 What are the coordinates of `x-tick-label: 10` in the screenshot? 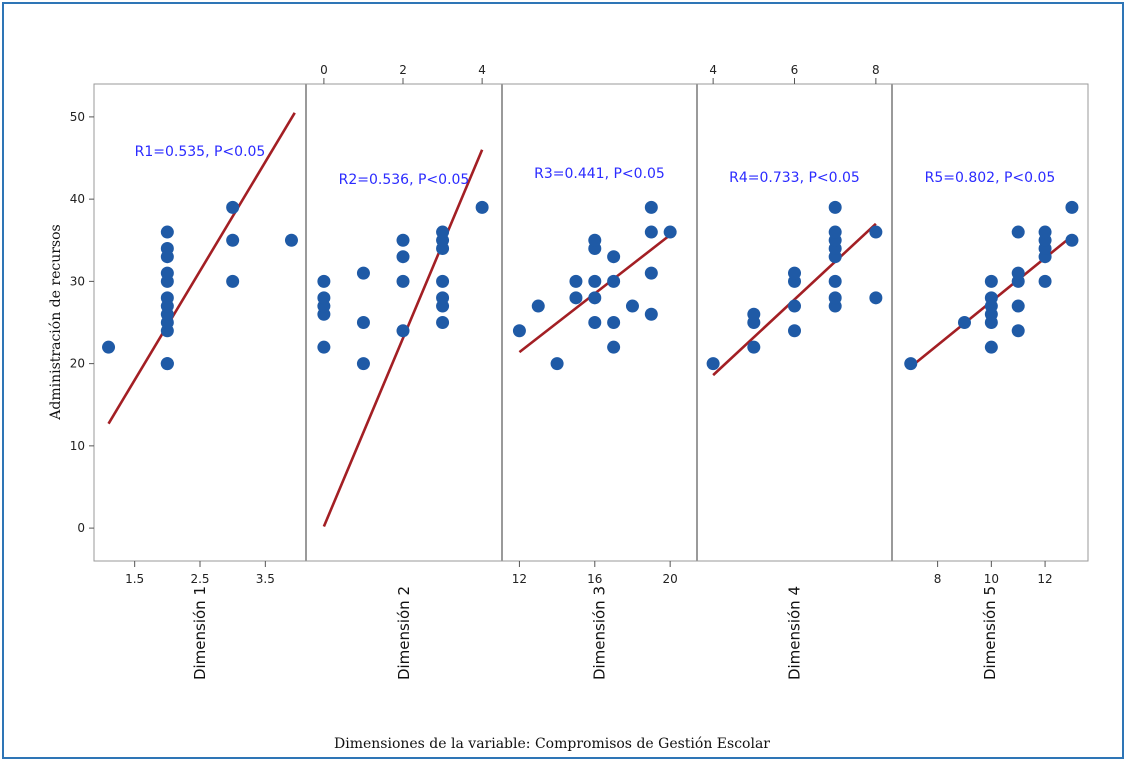 It's located at (991, 579).